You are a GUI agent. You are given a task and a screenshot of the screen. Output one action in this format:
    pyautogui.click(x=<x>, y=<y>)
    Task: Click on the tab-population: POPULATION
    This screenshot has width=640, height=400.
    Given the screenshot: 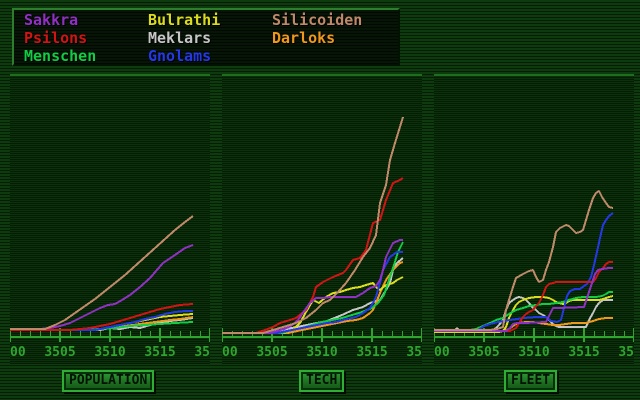 What is the action you would take?
    pyautogui.click(x=108, y=381)
    